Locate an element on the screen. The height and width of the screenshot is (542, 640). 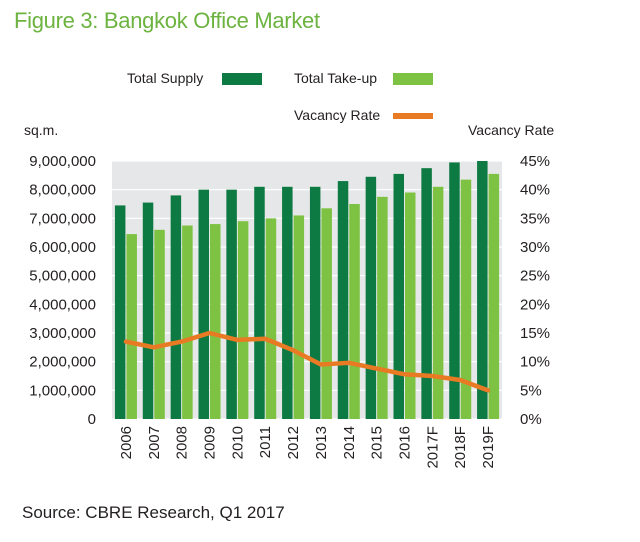
left-axis-label: sq.m. is located at coordinates (41, 130).